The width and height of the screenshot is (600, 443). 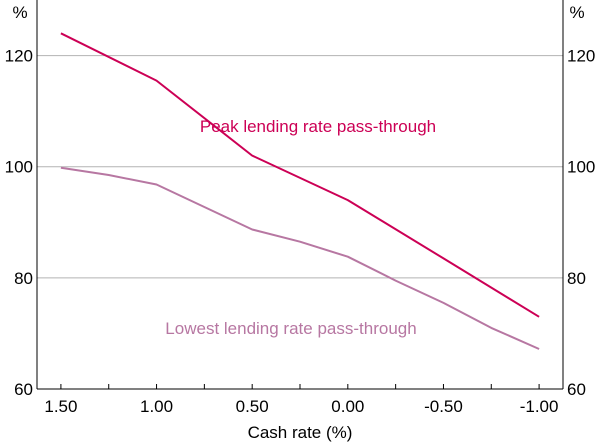 What do you see at coordinates (576, 389) in the screenshot?
I see `y-tick-label-right: 60` at bounding box center [576, 389].